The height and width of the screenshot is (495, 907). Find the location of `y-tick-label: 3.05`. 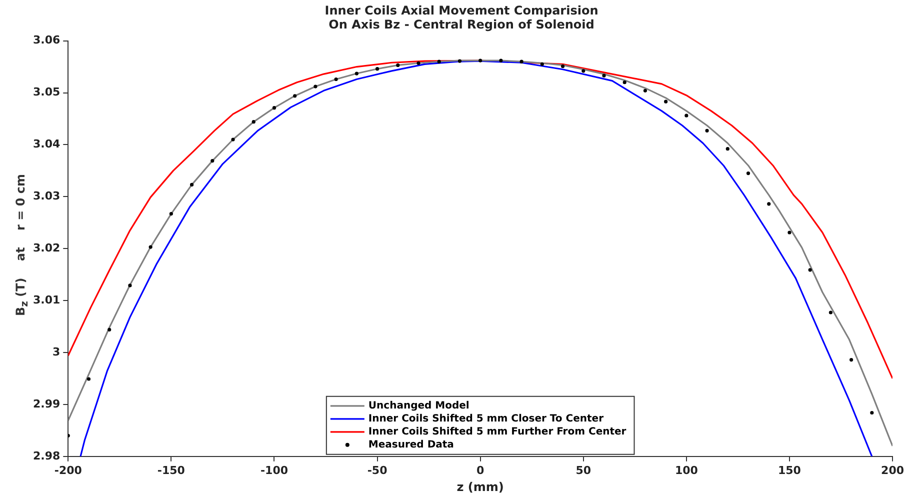

y-tick-label: 3.05 is located at coordinates (46, 92).